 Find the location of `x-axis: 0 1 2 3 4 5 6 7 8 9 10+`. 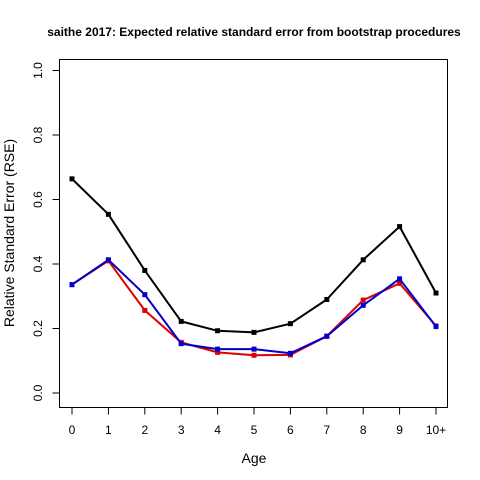

x-axis: 0 1 2 3 4 5 6 7 8 9 10+ is located at coordinates (257, 422).